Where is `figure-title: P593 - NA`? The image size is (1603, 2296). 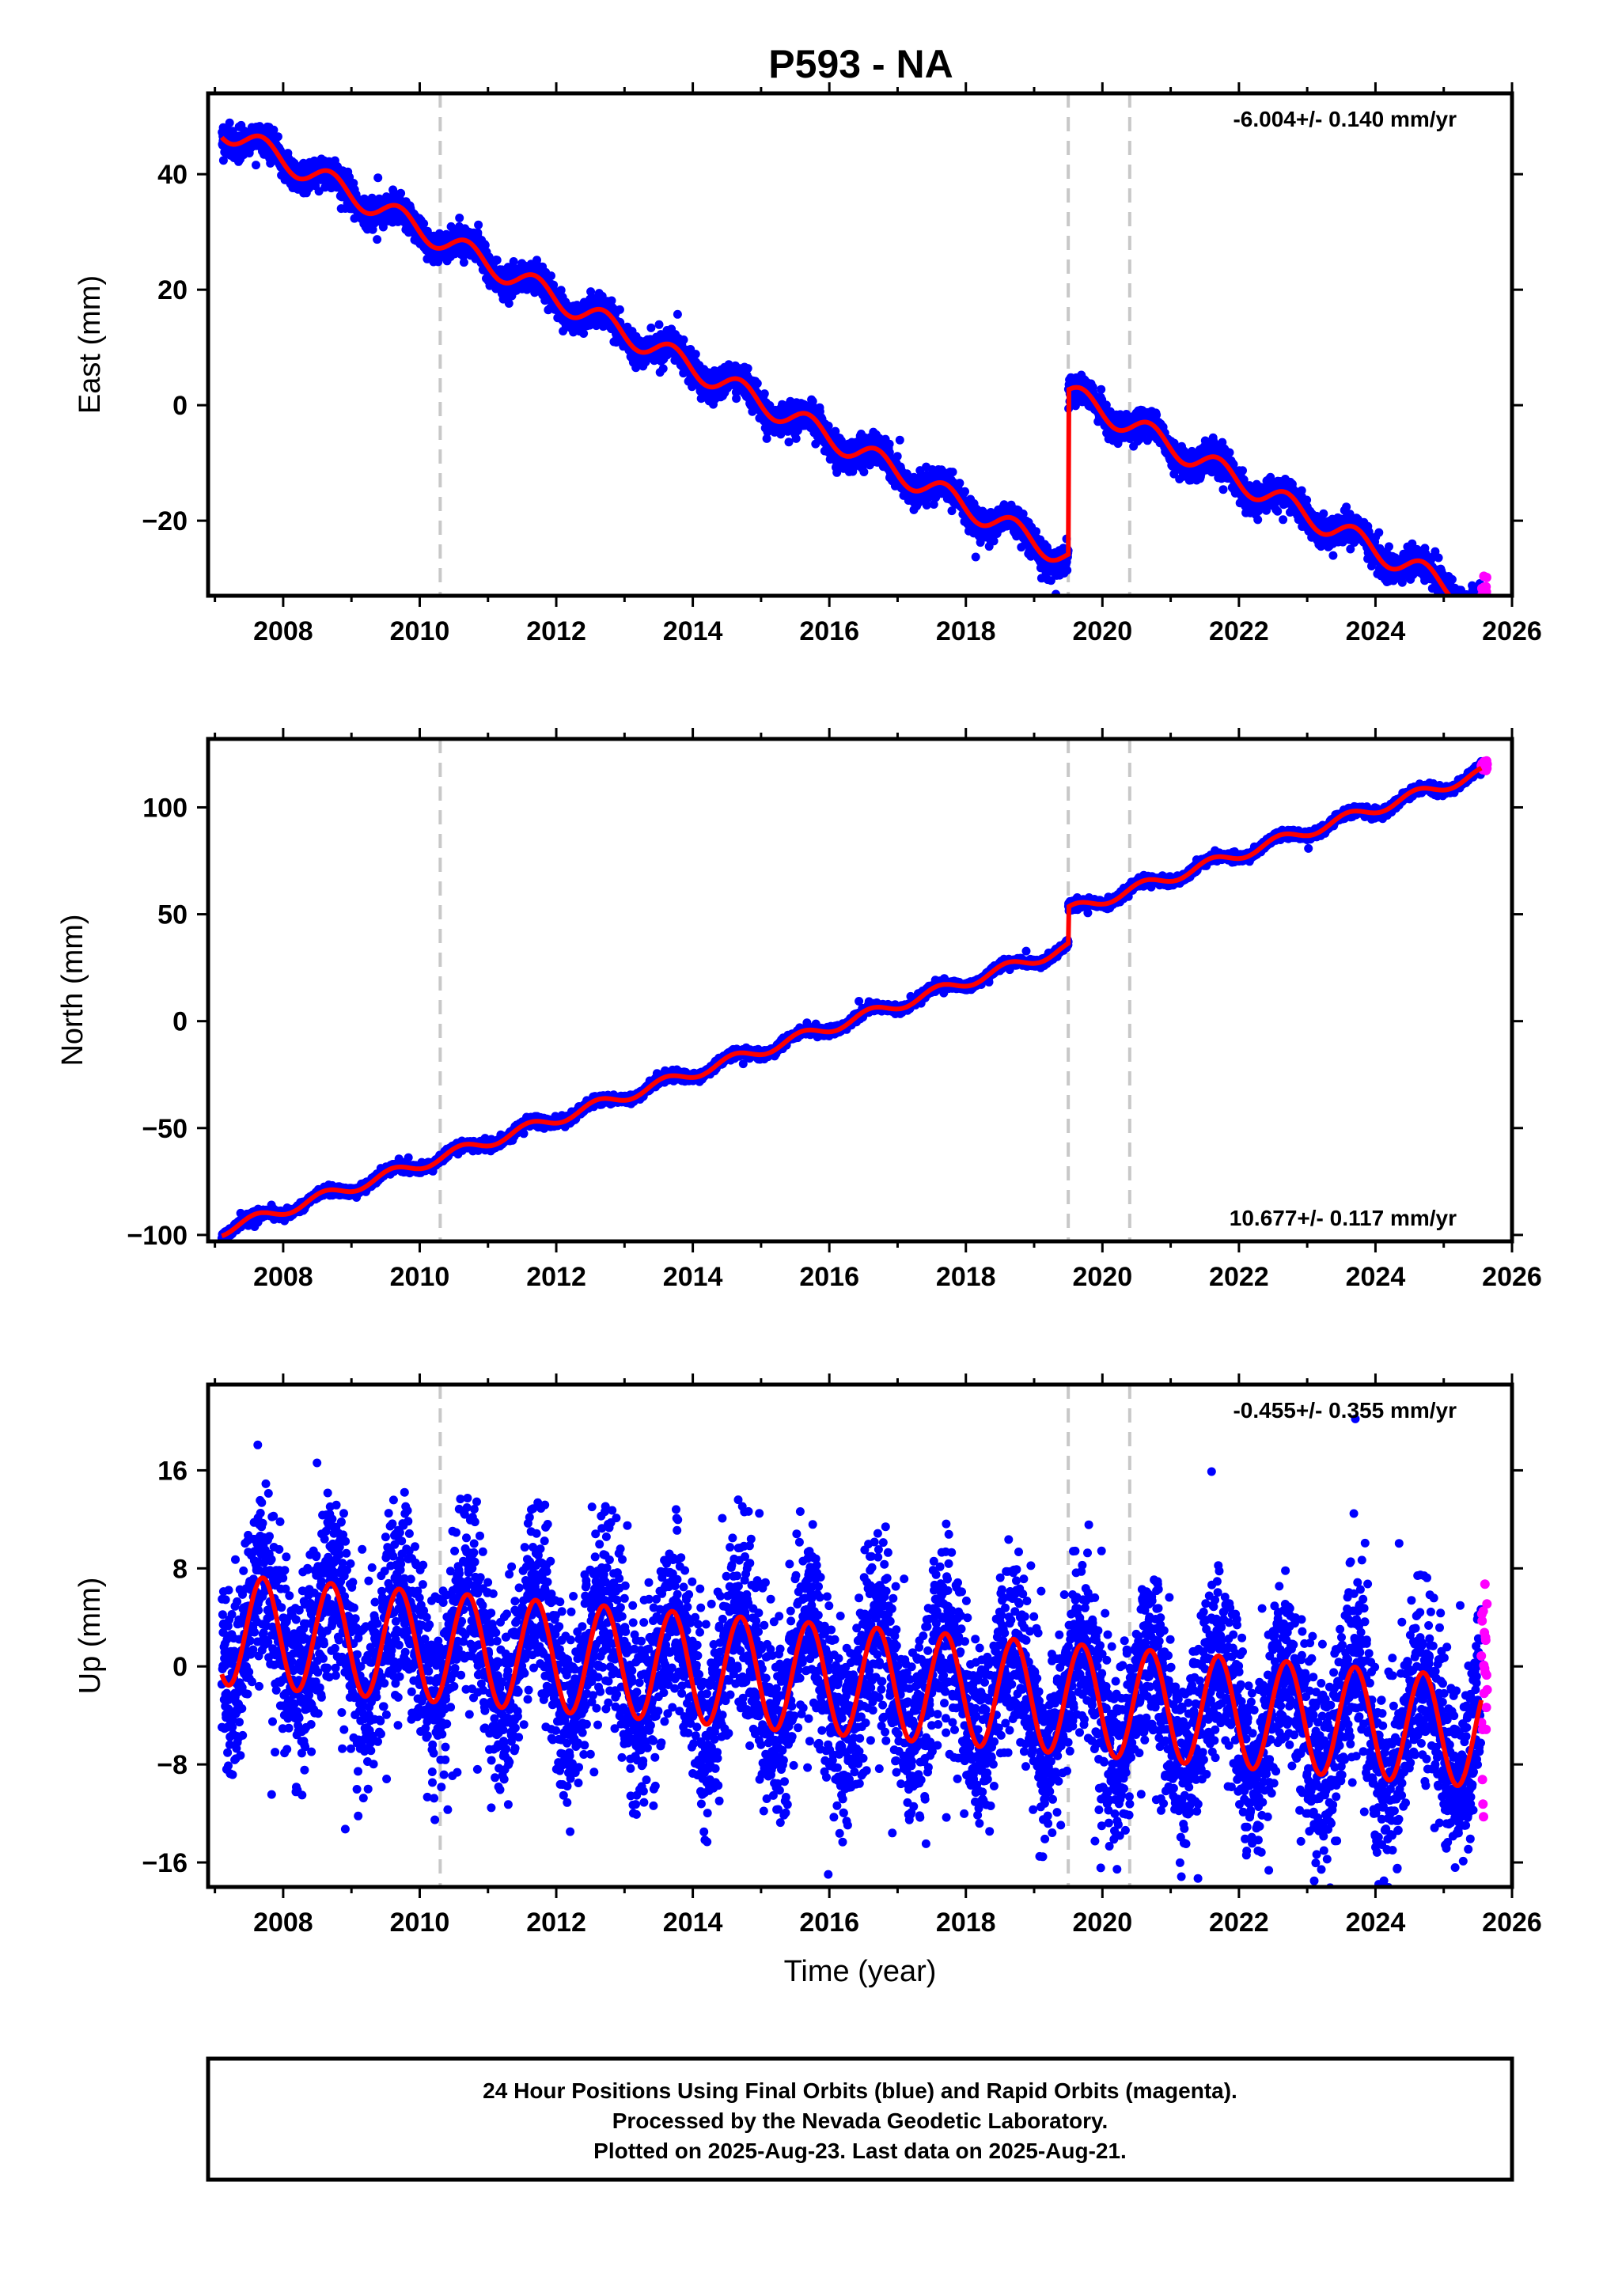
figure-title: P593 - NA is located at coordinates (860, 64).